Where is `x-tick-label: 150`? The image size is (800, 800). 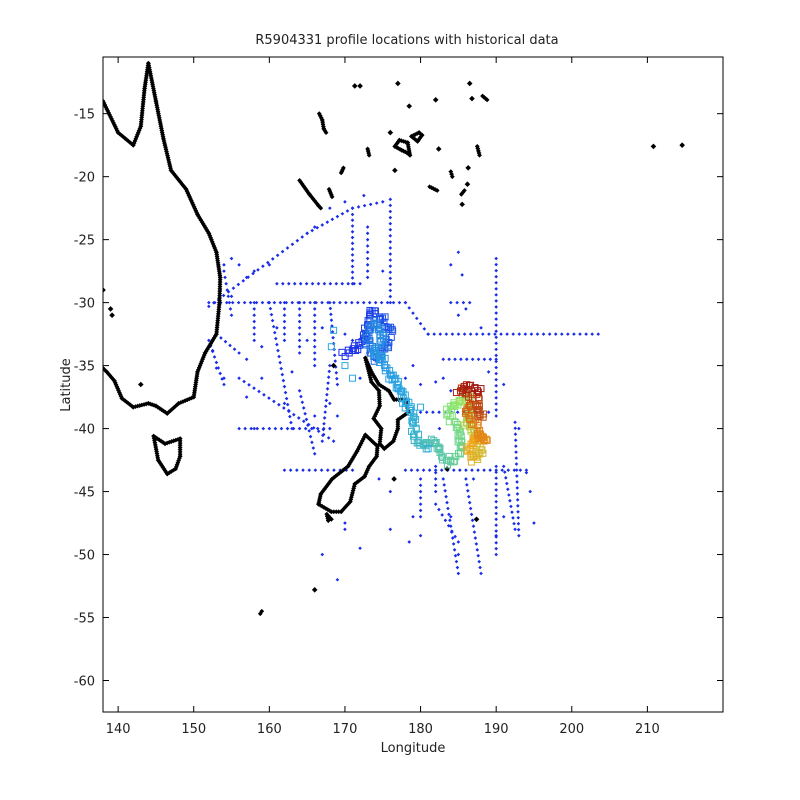 x-tick-label: 150 is located at coordinates (193, 729).